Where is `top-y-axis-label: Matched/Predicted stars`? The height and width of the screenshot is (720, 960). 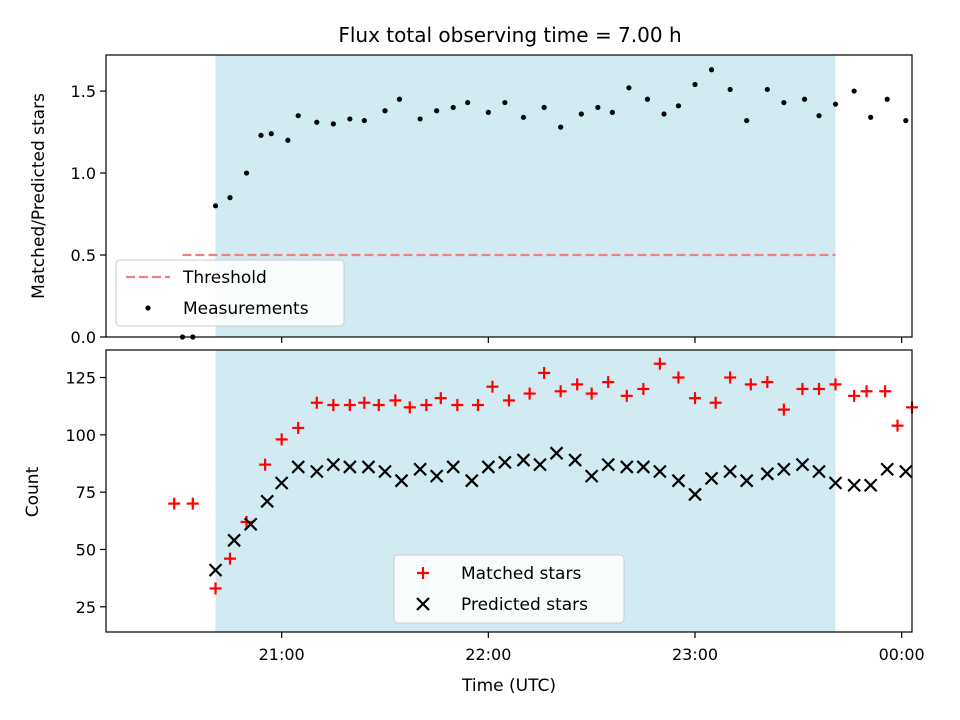 top-y-axis-label: Matched/Predicted stars is located at coordinates (39, 196).